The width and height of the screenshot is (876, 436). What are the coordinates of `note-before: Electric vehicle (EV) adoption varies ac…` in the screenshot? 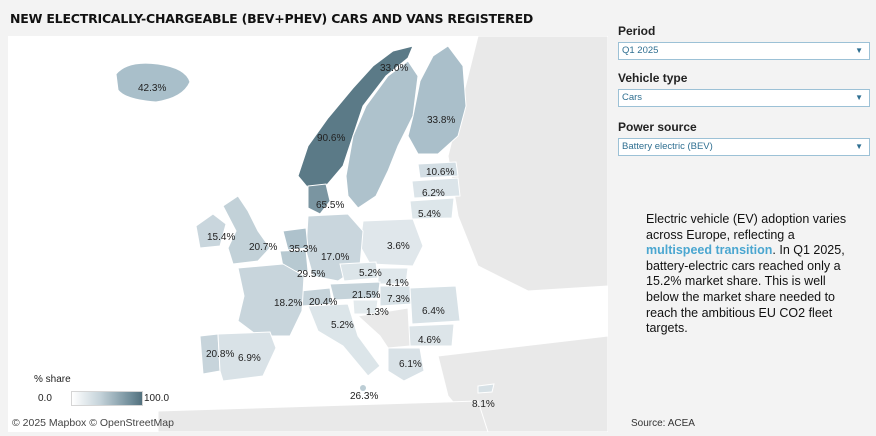 It's located at (746, 227).